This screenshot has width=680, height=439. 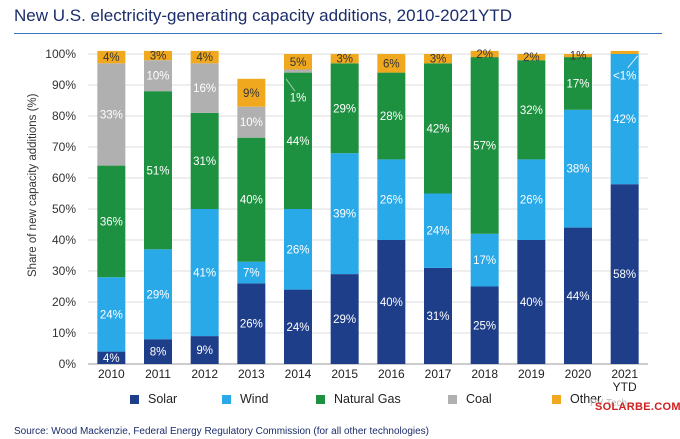 I want to click on data-label: 51%, so click(x=157, y=171).